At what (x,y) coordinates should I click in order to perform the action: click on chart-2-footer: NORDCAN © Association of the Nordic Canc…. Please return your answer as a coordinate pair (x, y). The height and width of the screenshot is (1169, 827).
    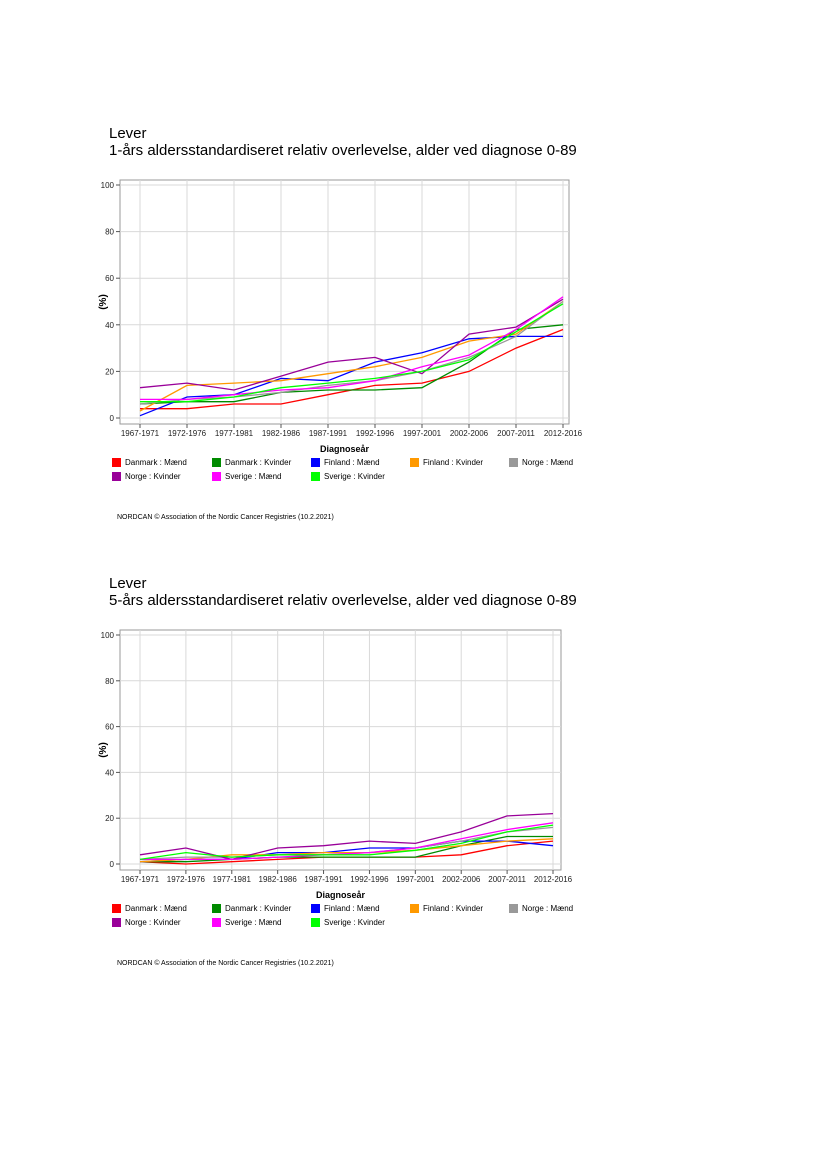
    Looking at the image, I should click on (225, 963).